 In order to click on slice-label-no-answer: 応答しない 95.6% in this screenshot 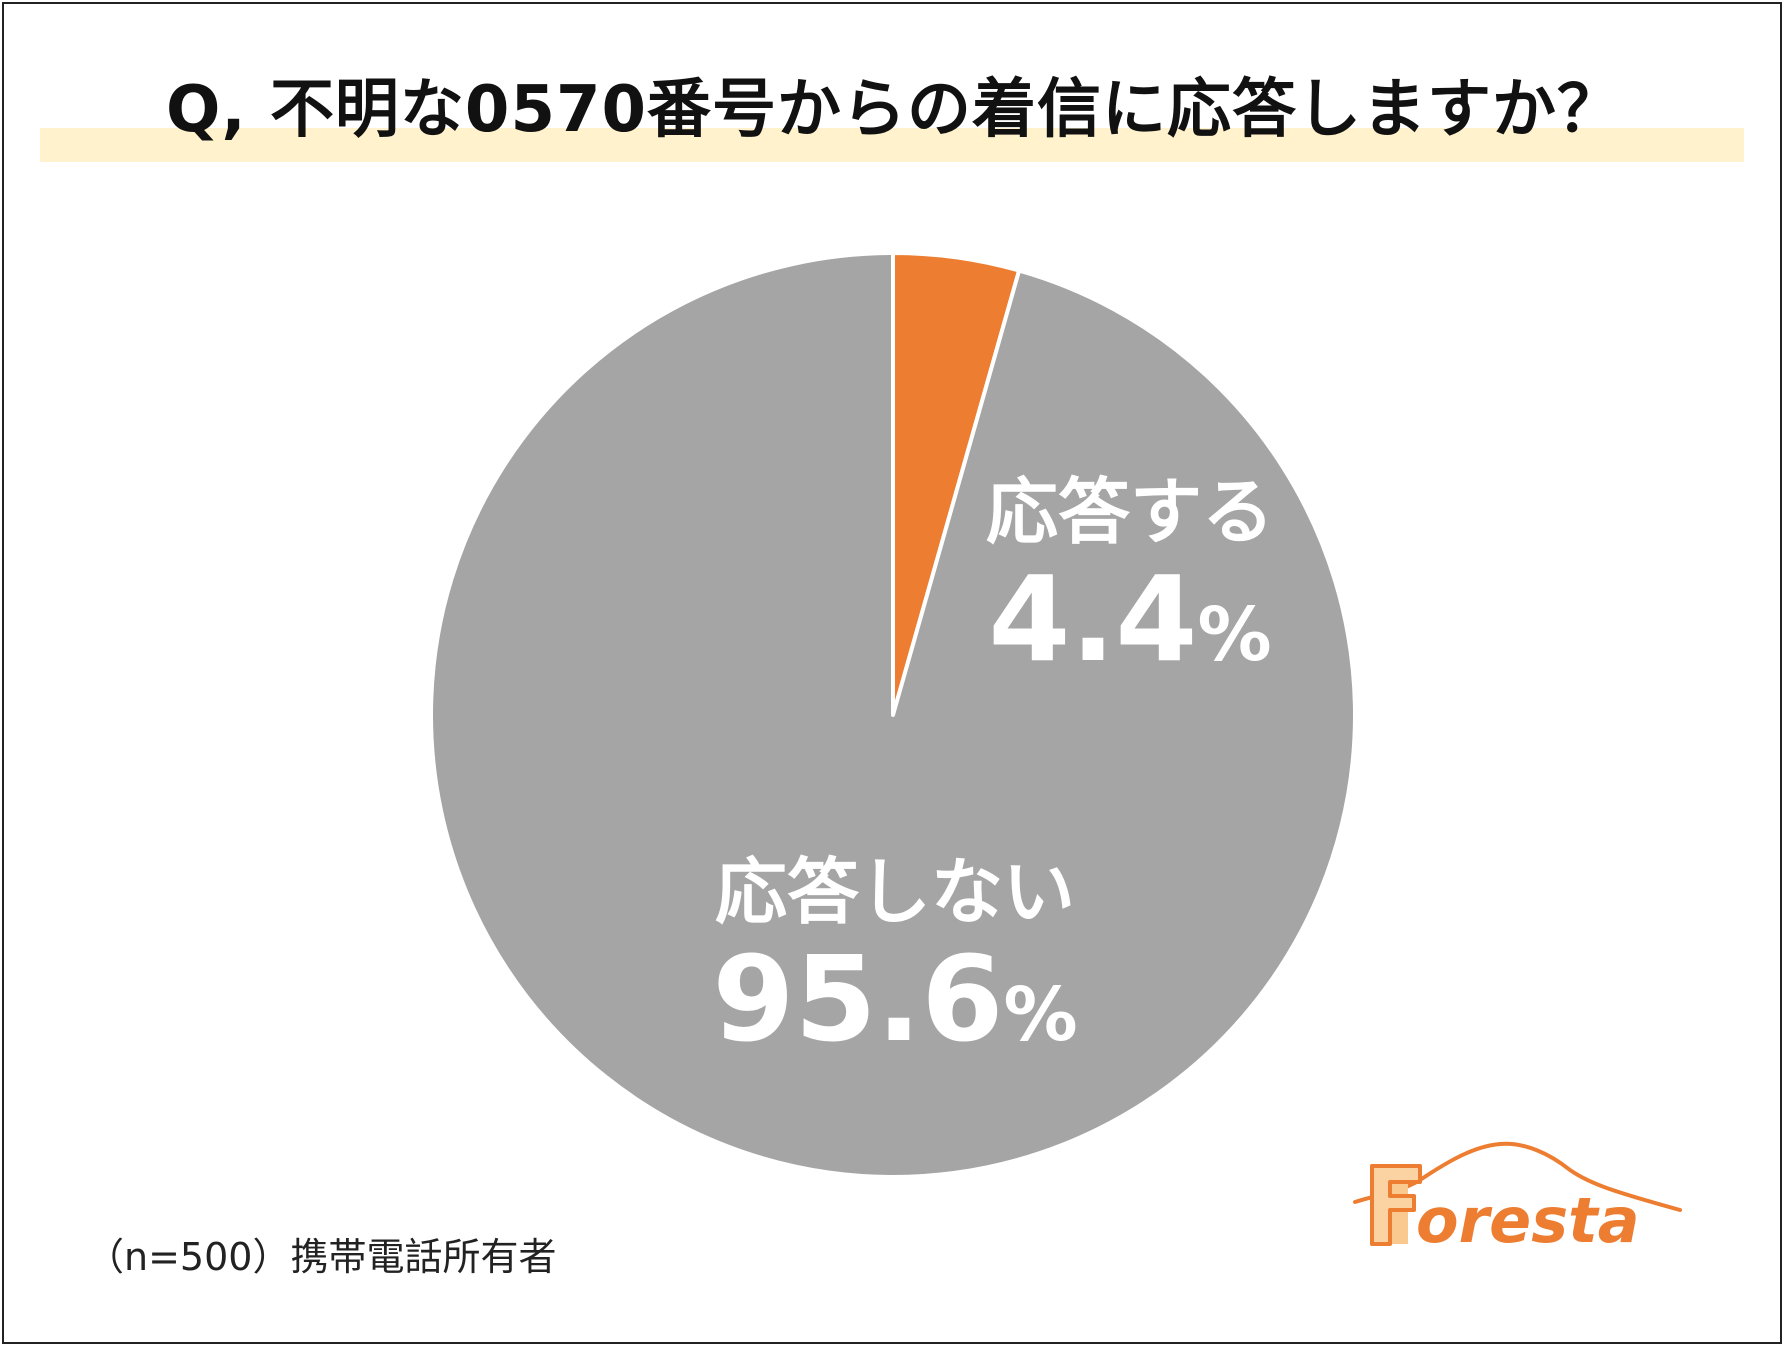, I will do `click(895, 965)`.